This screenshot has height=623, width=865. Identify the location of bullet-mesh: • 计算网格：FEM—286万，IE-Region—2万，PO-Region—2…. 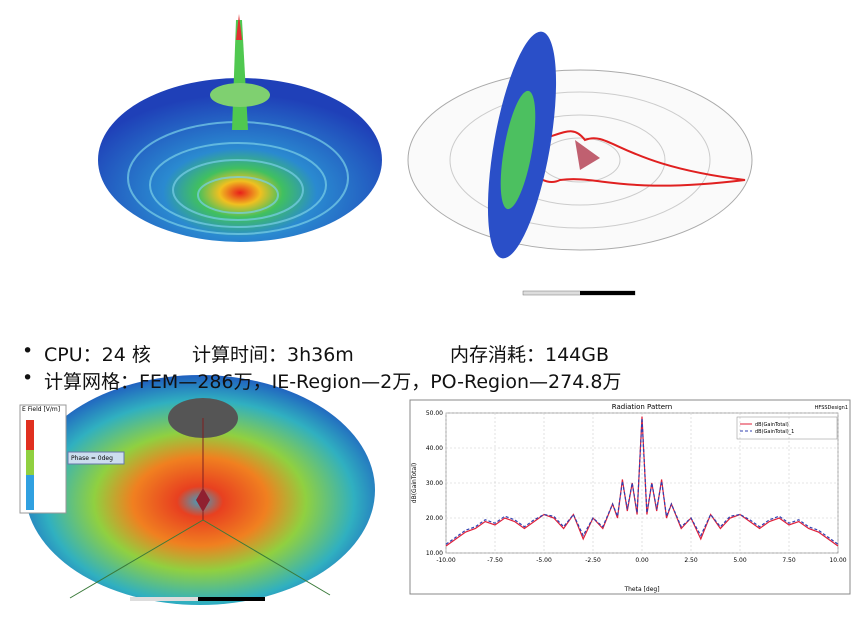
(322, 380).